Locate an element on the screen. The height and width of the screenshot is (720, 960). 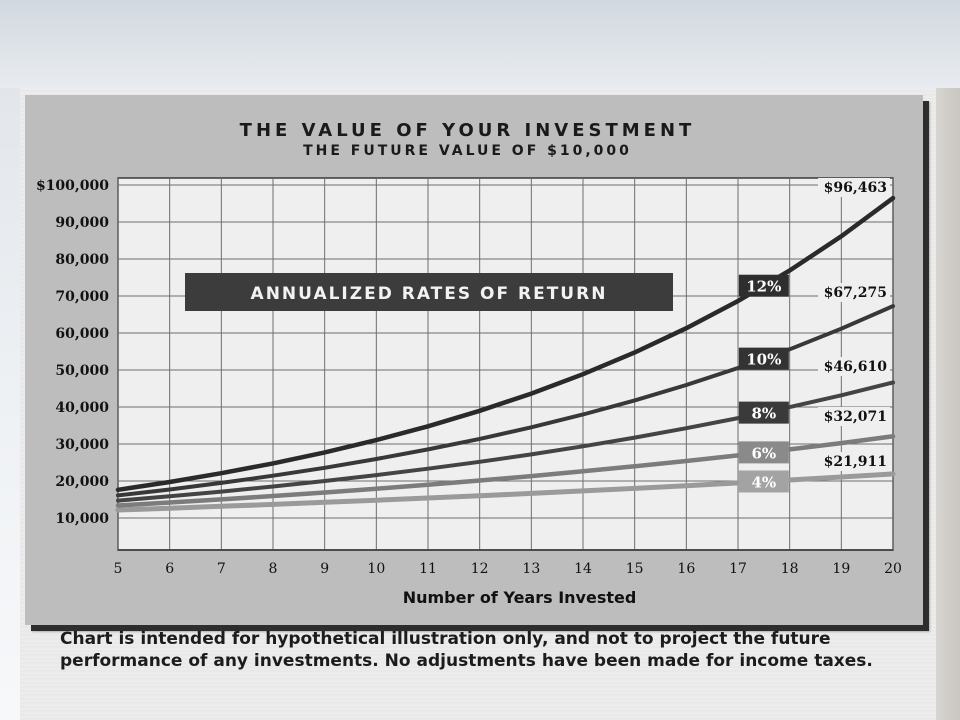
x-tick-label: 15 is located at coordinates (635, 569).